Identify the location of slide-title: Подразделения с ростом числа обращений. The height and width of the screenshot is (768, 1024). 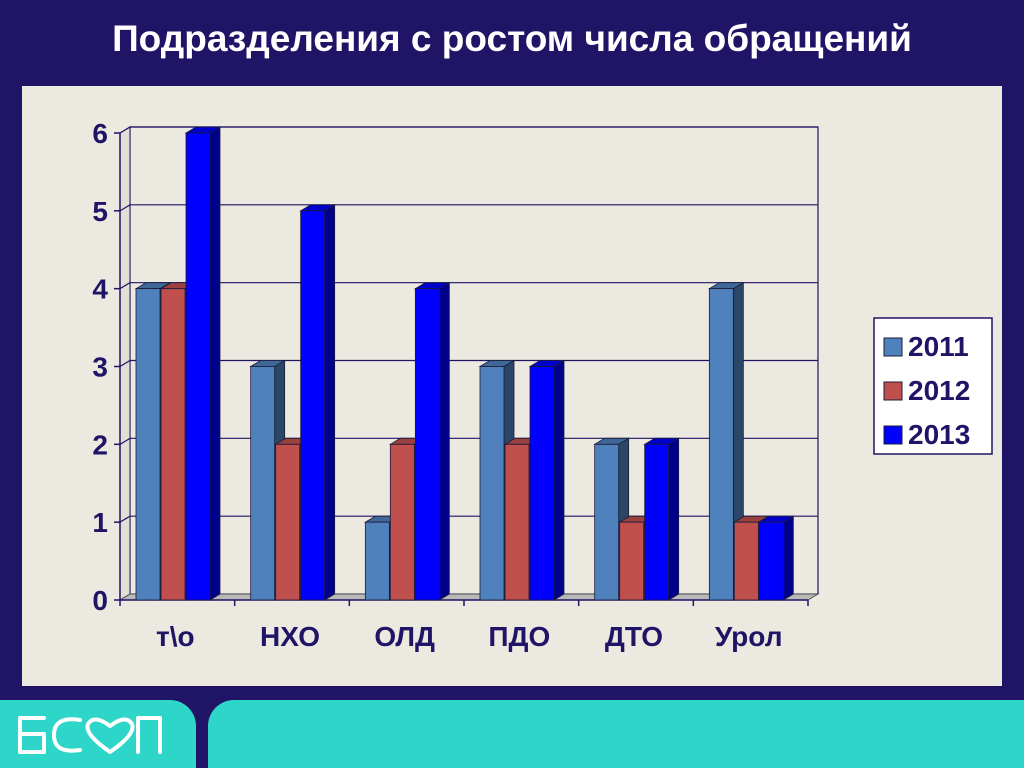
(512, 38).